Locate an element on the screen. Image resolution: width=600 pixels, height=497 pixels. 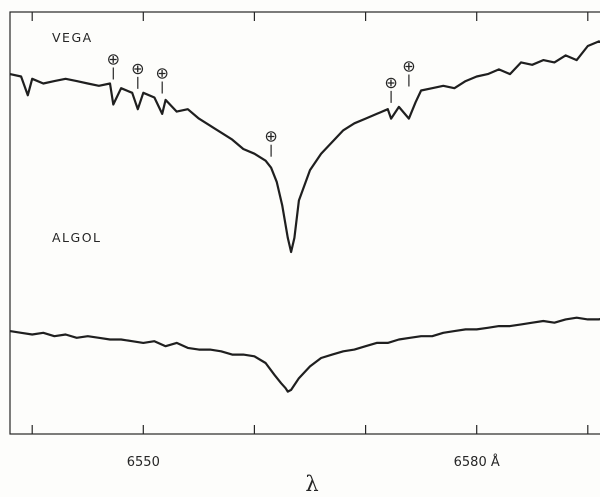
x-tick-label: 6550 is located at coordinates (143, 462).